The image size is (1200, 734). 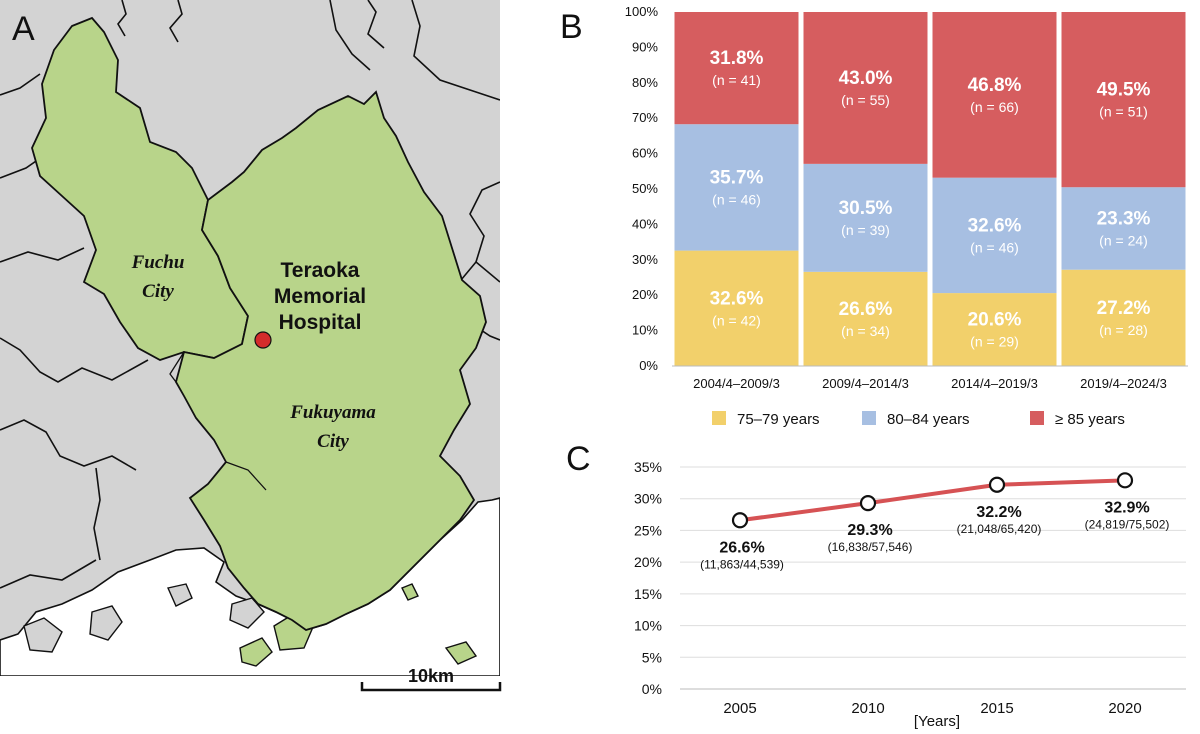 I want to click on b-segment-percent-label: 46.8%, so click(x=995, y=85).